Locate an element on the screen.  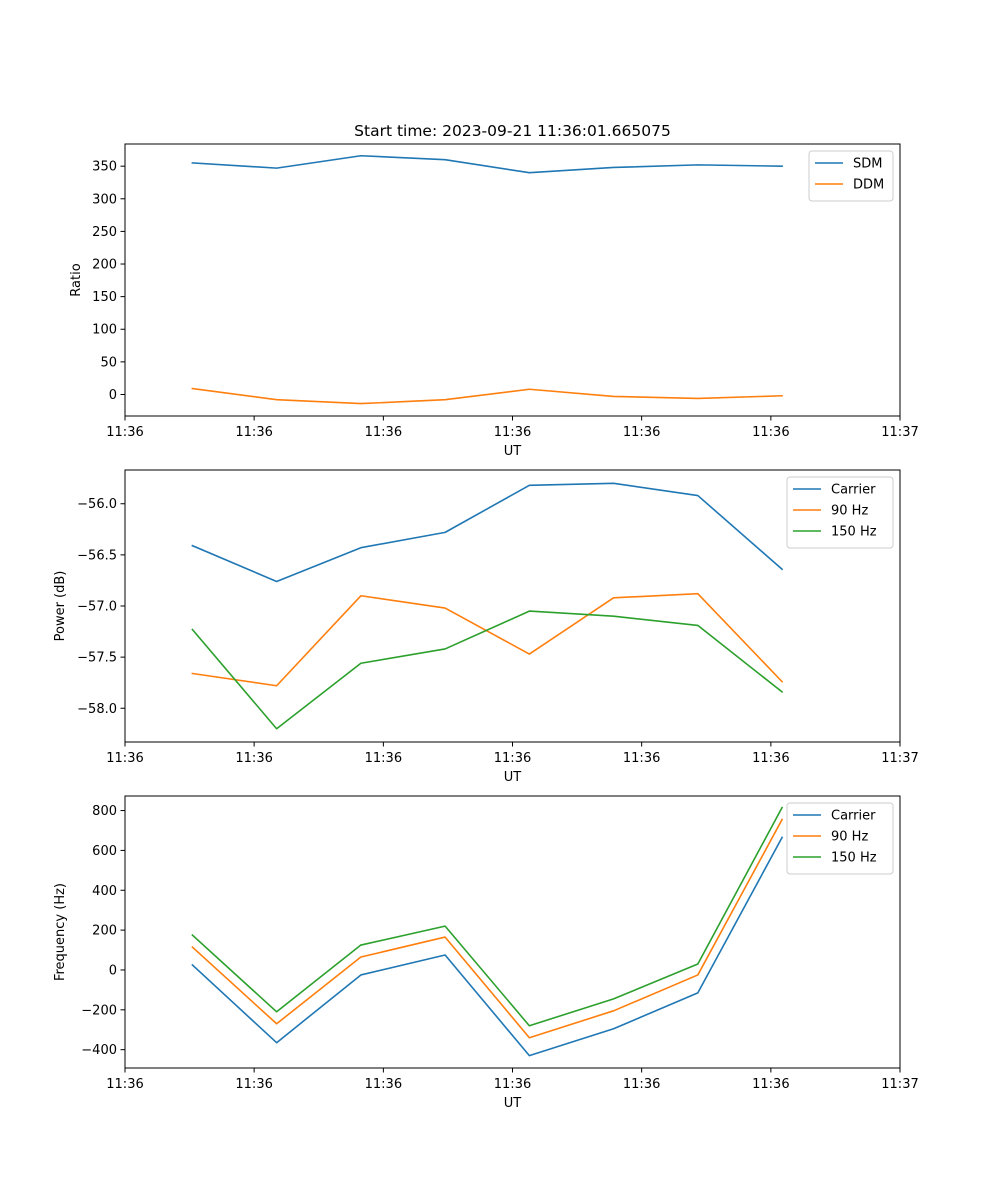
y-tick-label: −57.5 is located at coordinates (97, 658).